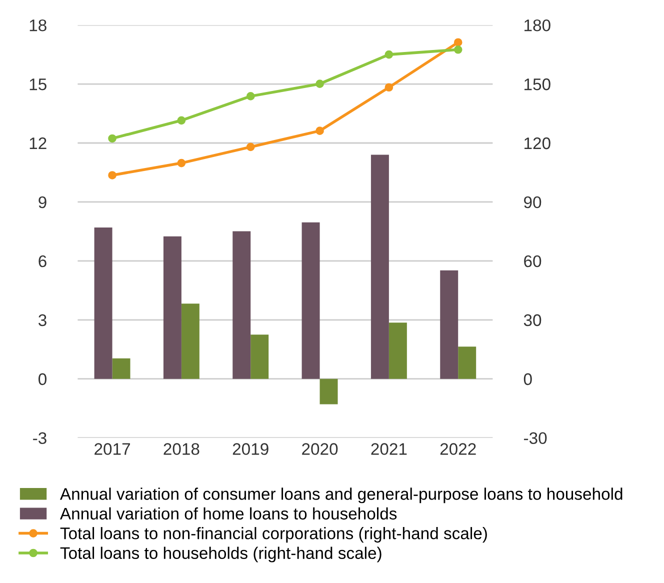  I want to click on x-tick-label: 2022, so click(458, 449).